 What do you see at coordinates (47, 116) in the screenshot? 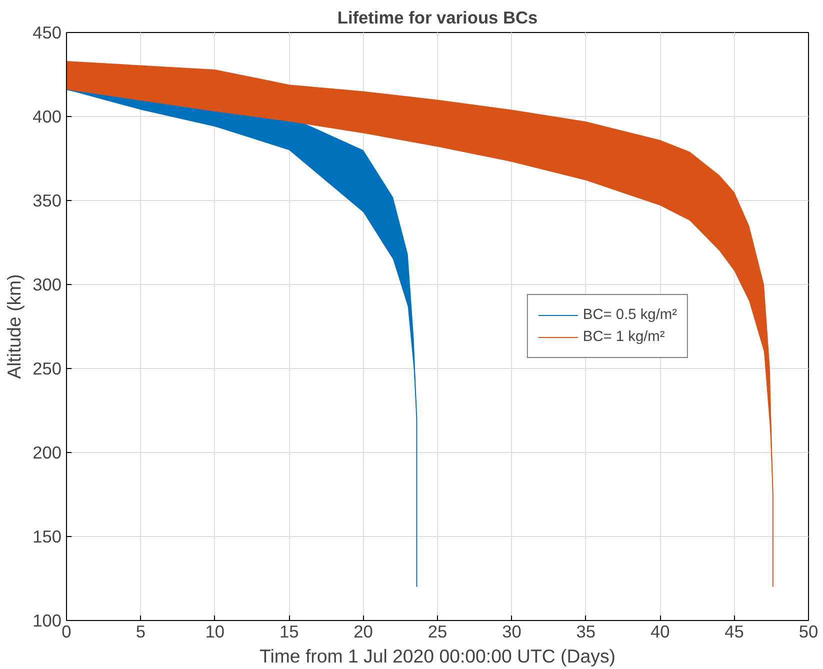
I see `y-tick-label: 400` at bounding box center [47, 116].